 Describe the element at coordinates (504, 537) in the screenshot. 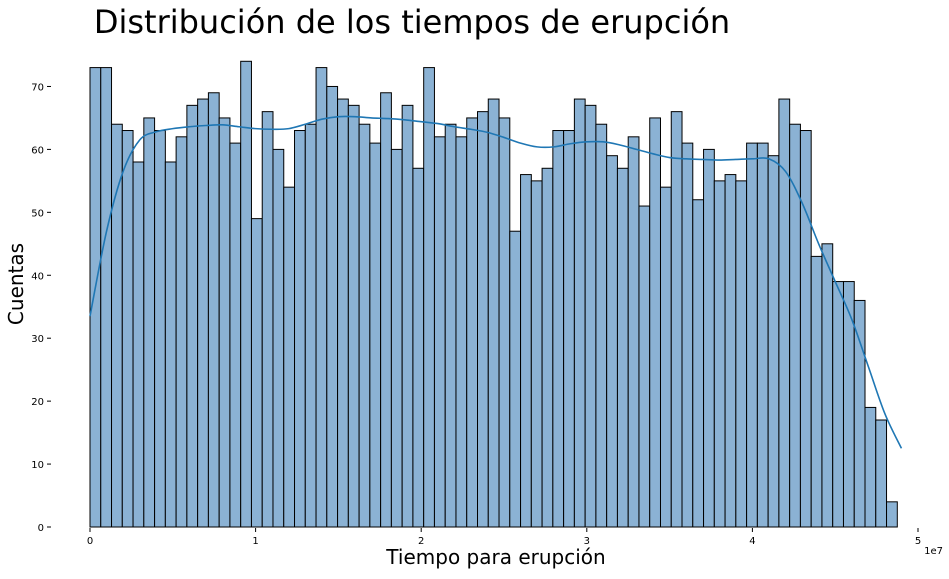

I see `x-axis-ticks: 0 1 2 3 4 5` at that location.